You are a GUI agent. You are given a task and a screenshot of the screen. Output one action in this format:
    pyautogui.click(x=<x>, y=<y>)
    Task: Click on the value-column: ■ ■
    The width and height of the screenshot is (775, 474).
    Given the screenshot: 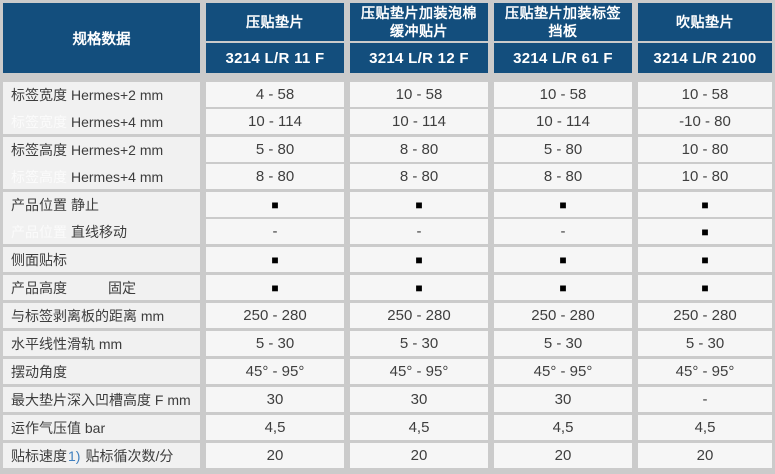 What is the action you would take?
    pyautogui.click(x=705, y=218)
    